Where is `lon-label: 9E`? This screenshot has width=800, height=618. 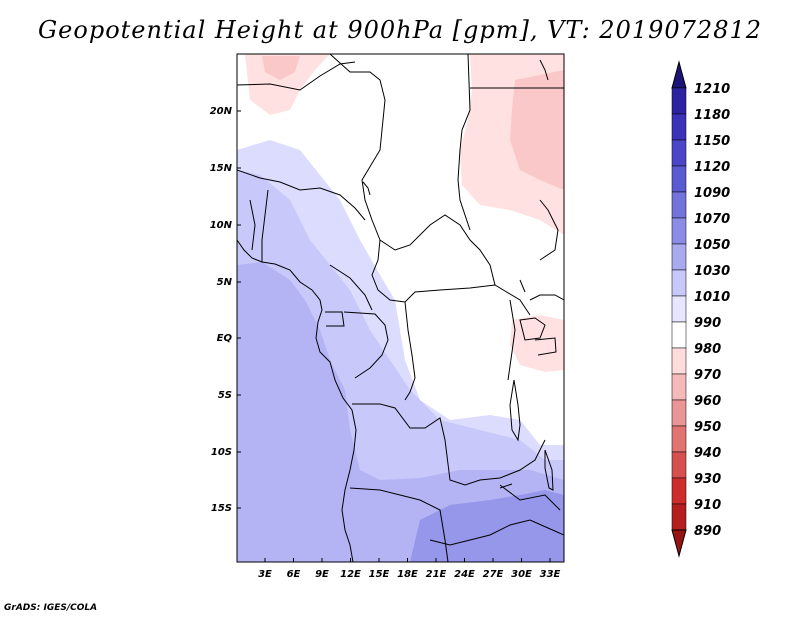
lon-label: 9E is located at coordinates (322, 574).